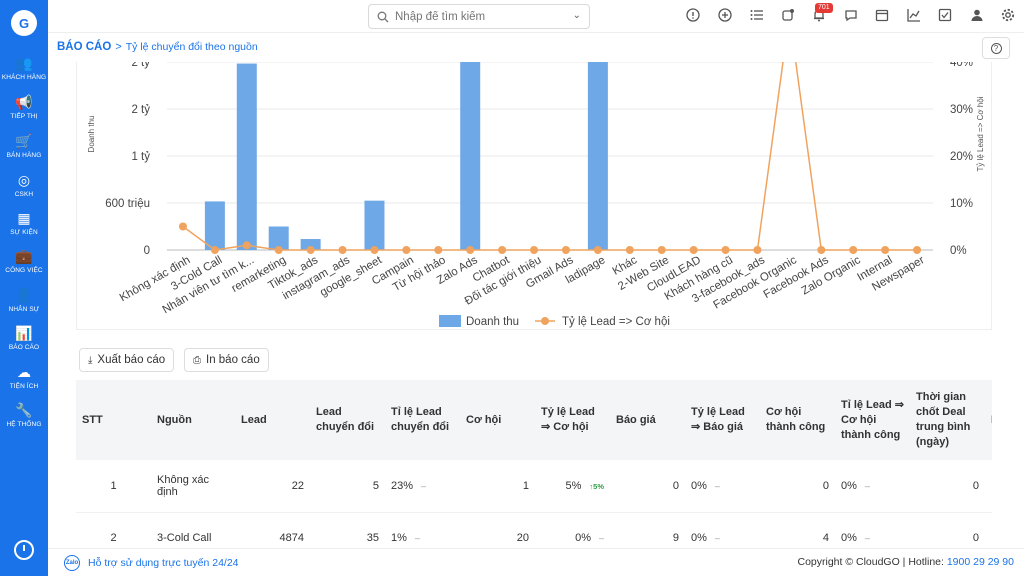  What do you see at coordinates (450, 321) in the screenshot?
I see `legend-swatch-bar` at bounding box center [450, 321].